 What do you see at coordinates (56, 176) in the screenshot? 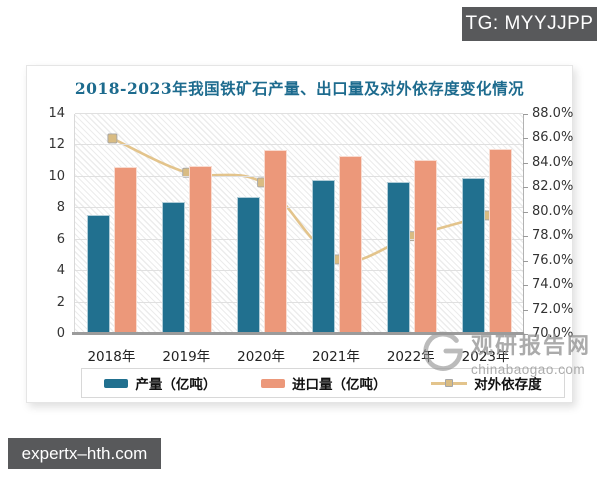
I see `left-axis-label: 10` at bounding box center [56, 176].